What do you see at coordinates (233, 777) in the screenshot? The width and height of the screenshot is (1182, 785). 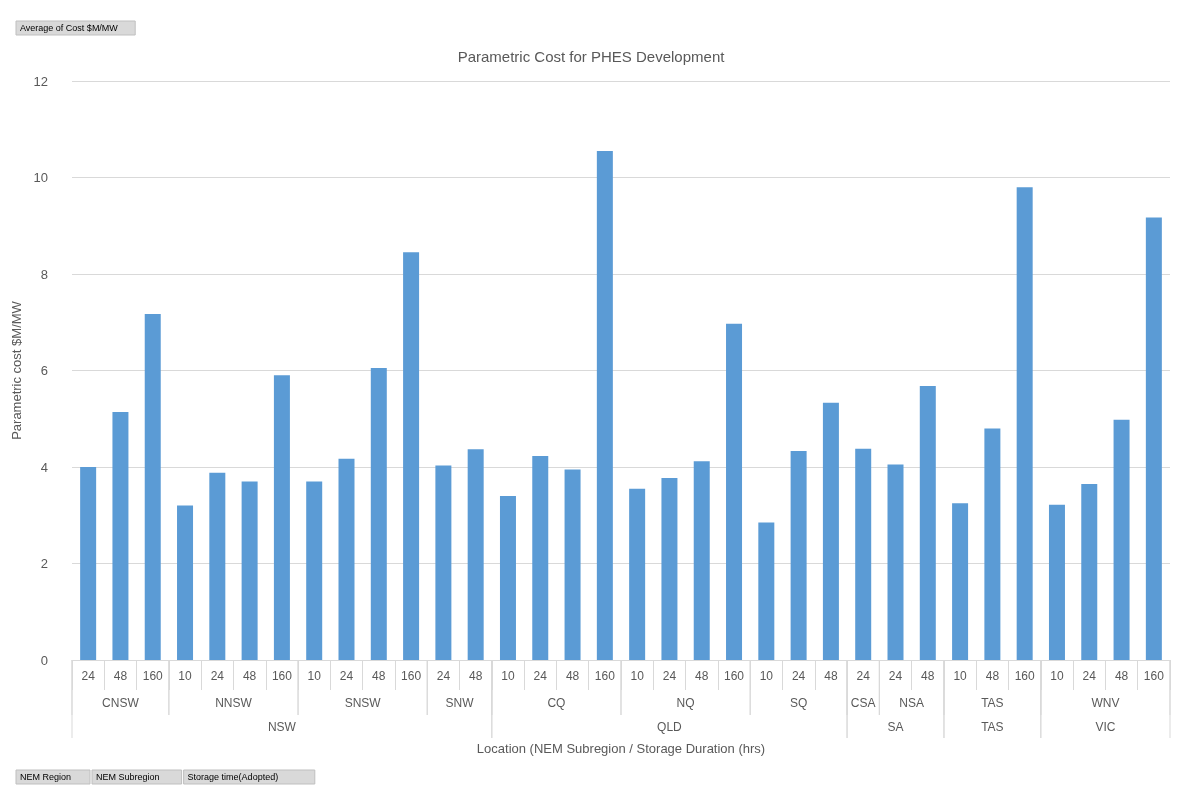 I see `text: Storage time(Adopted)` at bounding box center [233, 777].